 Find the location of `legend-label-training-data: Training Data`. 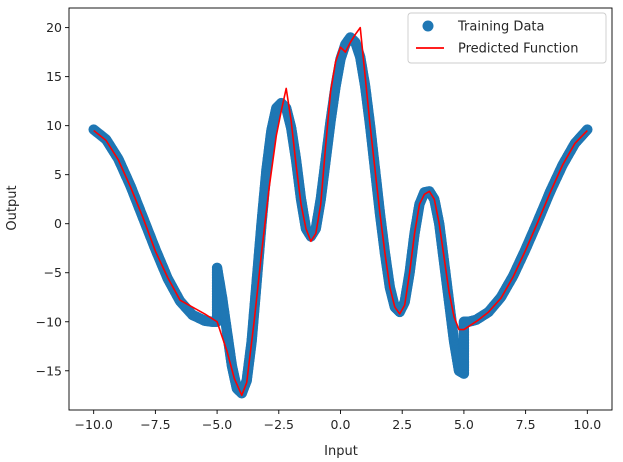

legend-label-training-data: Training Data is located at coordinates (500, 27).